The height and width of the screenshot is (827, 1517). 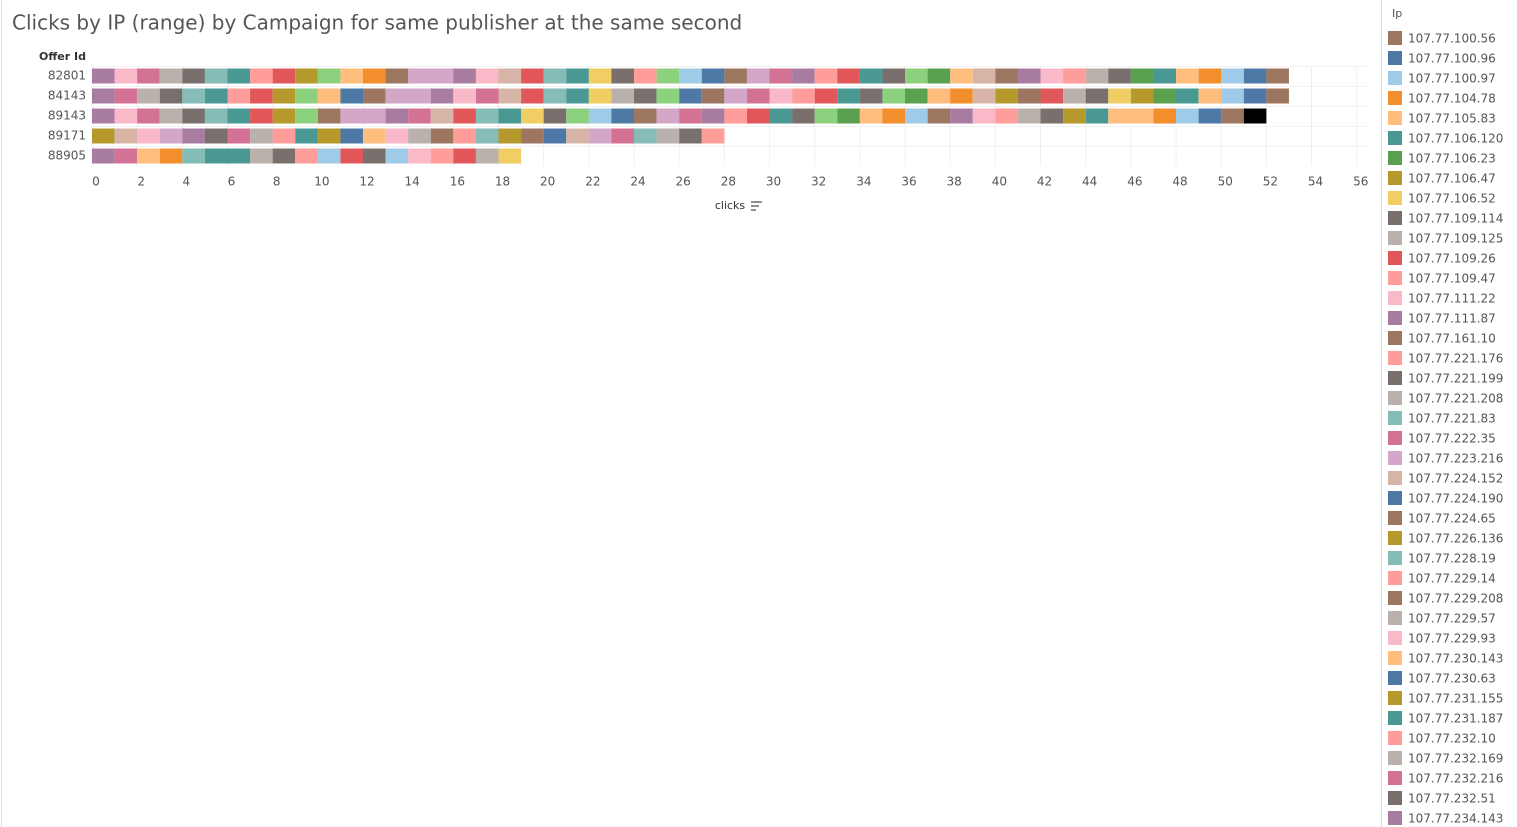 I want to click on x-tick-label: 8, so click(x=277, y=182).